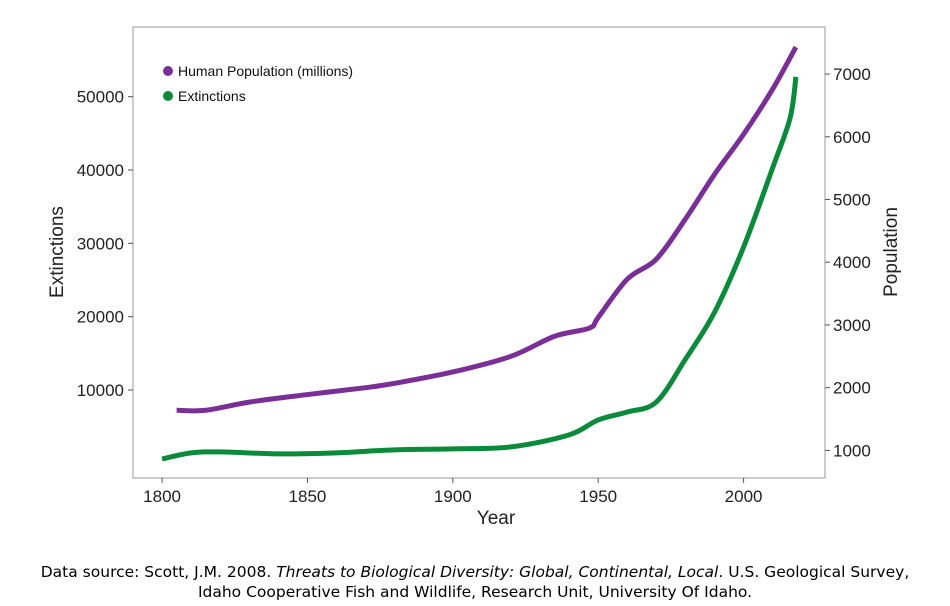 The height and width of the screenshot is (606, 950). I want to click on y-right-tick-label: 2000, so click(852, 388).